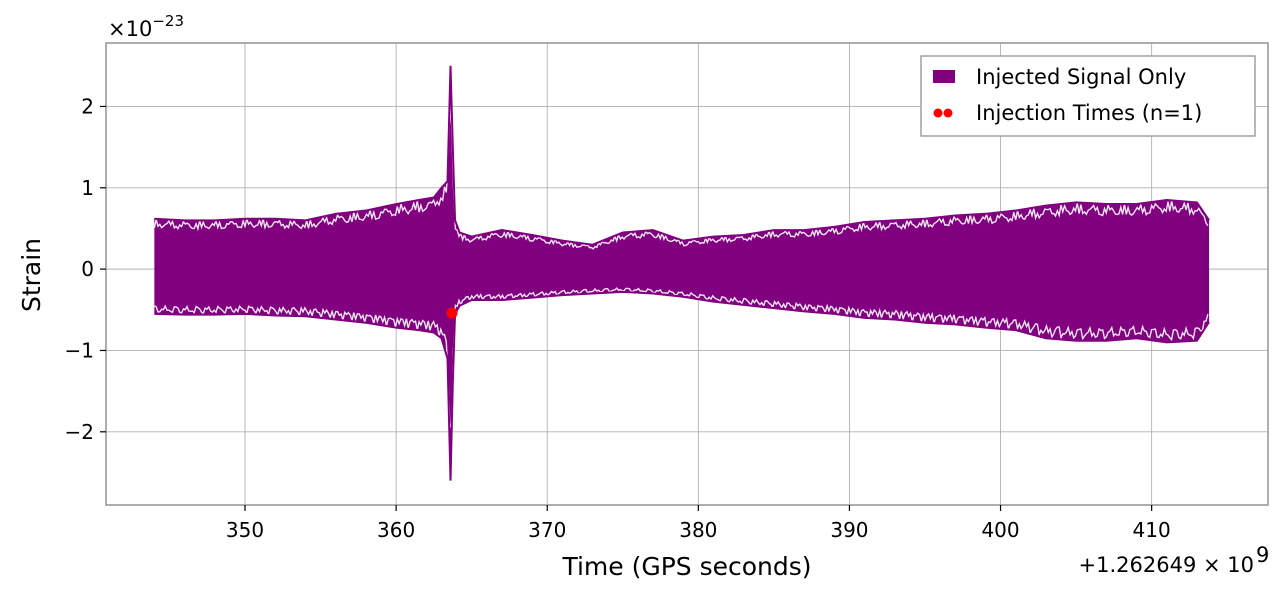 This screenshot has height=598, width=1283. Describe the element at coordinates (849, 530) in the screenshot. I see `x-tick-label: 390` at that location.